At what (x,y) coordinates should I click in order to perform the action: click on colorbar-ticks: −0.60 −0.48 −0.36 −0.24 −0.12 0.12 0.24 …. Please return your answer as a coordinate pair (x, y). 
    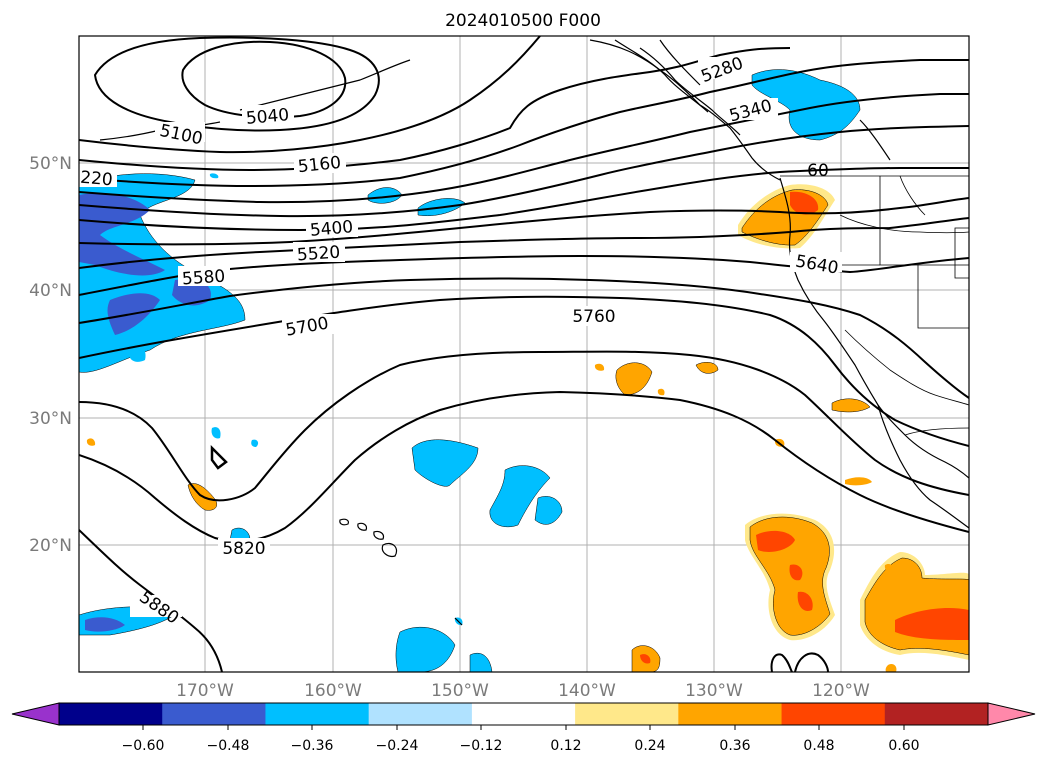
    Looking at the image, I should click on (521, 746).